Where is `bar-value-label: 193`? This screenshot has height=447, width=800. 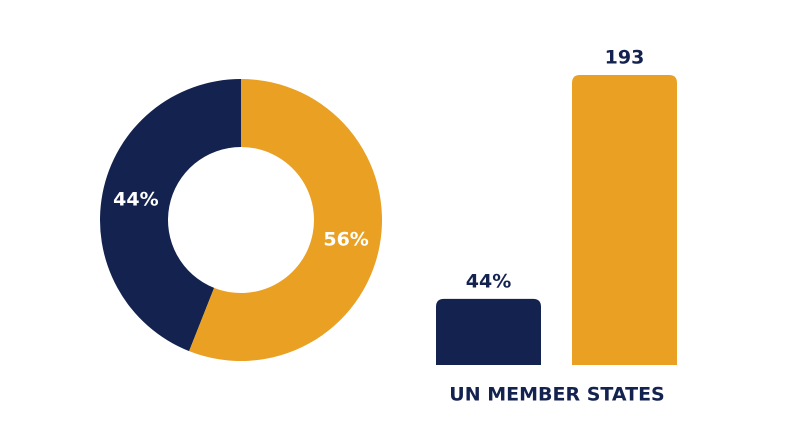 bar-value-label: 193 is located at coordinates (625, 58).